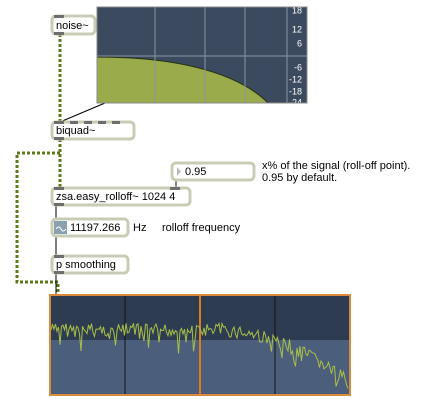 The image size is (434, 418). What do you see at coordinates (86, 265) in the screenshot?
I see `object-label: p smoothing` at bounding box center [86, 265].